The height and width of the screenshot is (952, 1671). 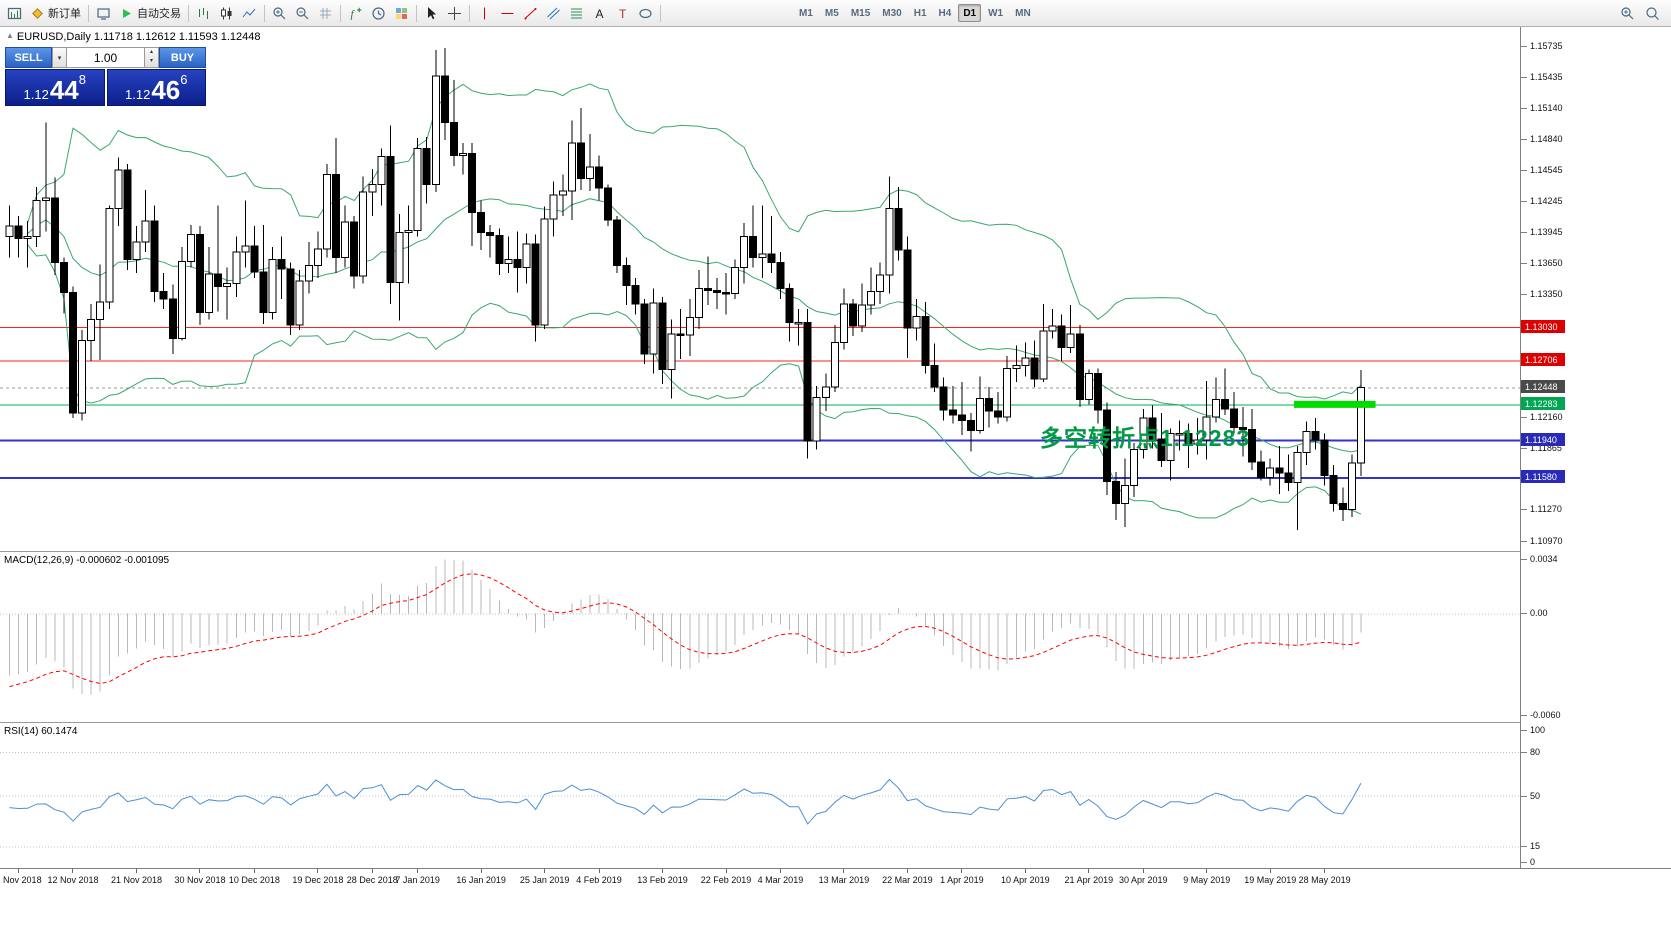 I want to click on grid-icon, so click(x=325, y=13).